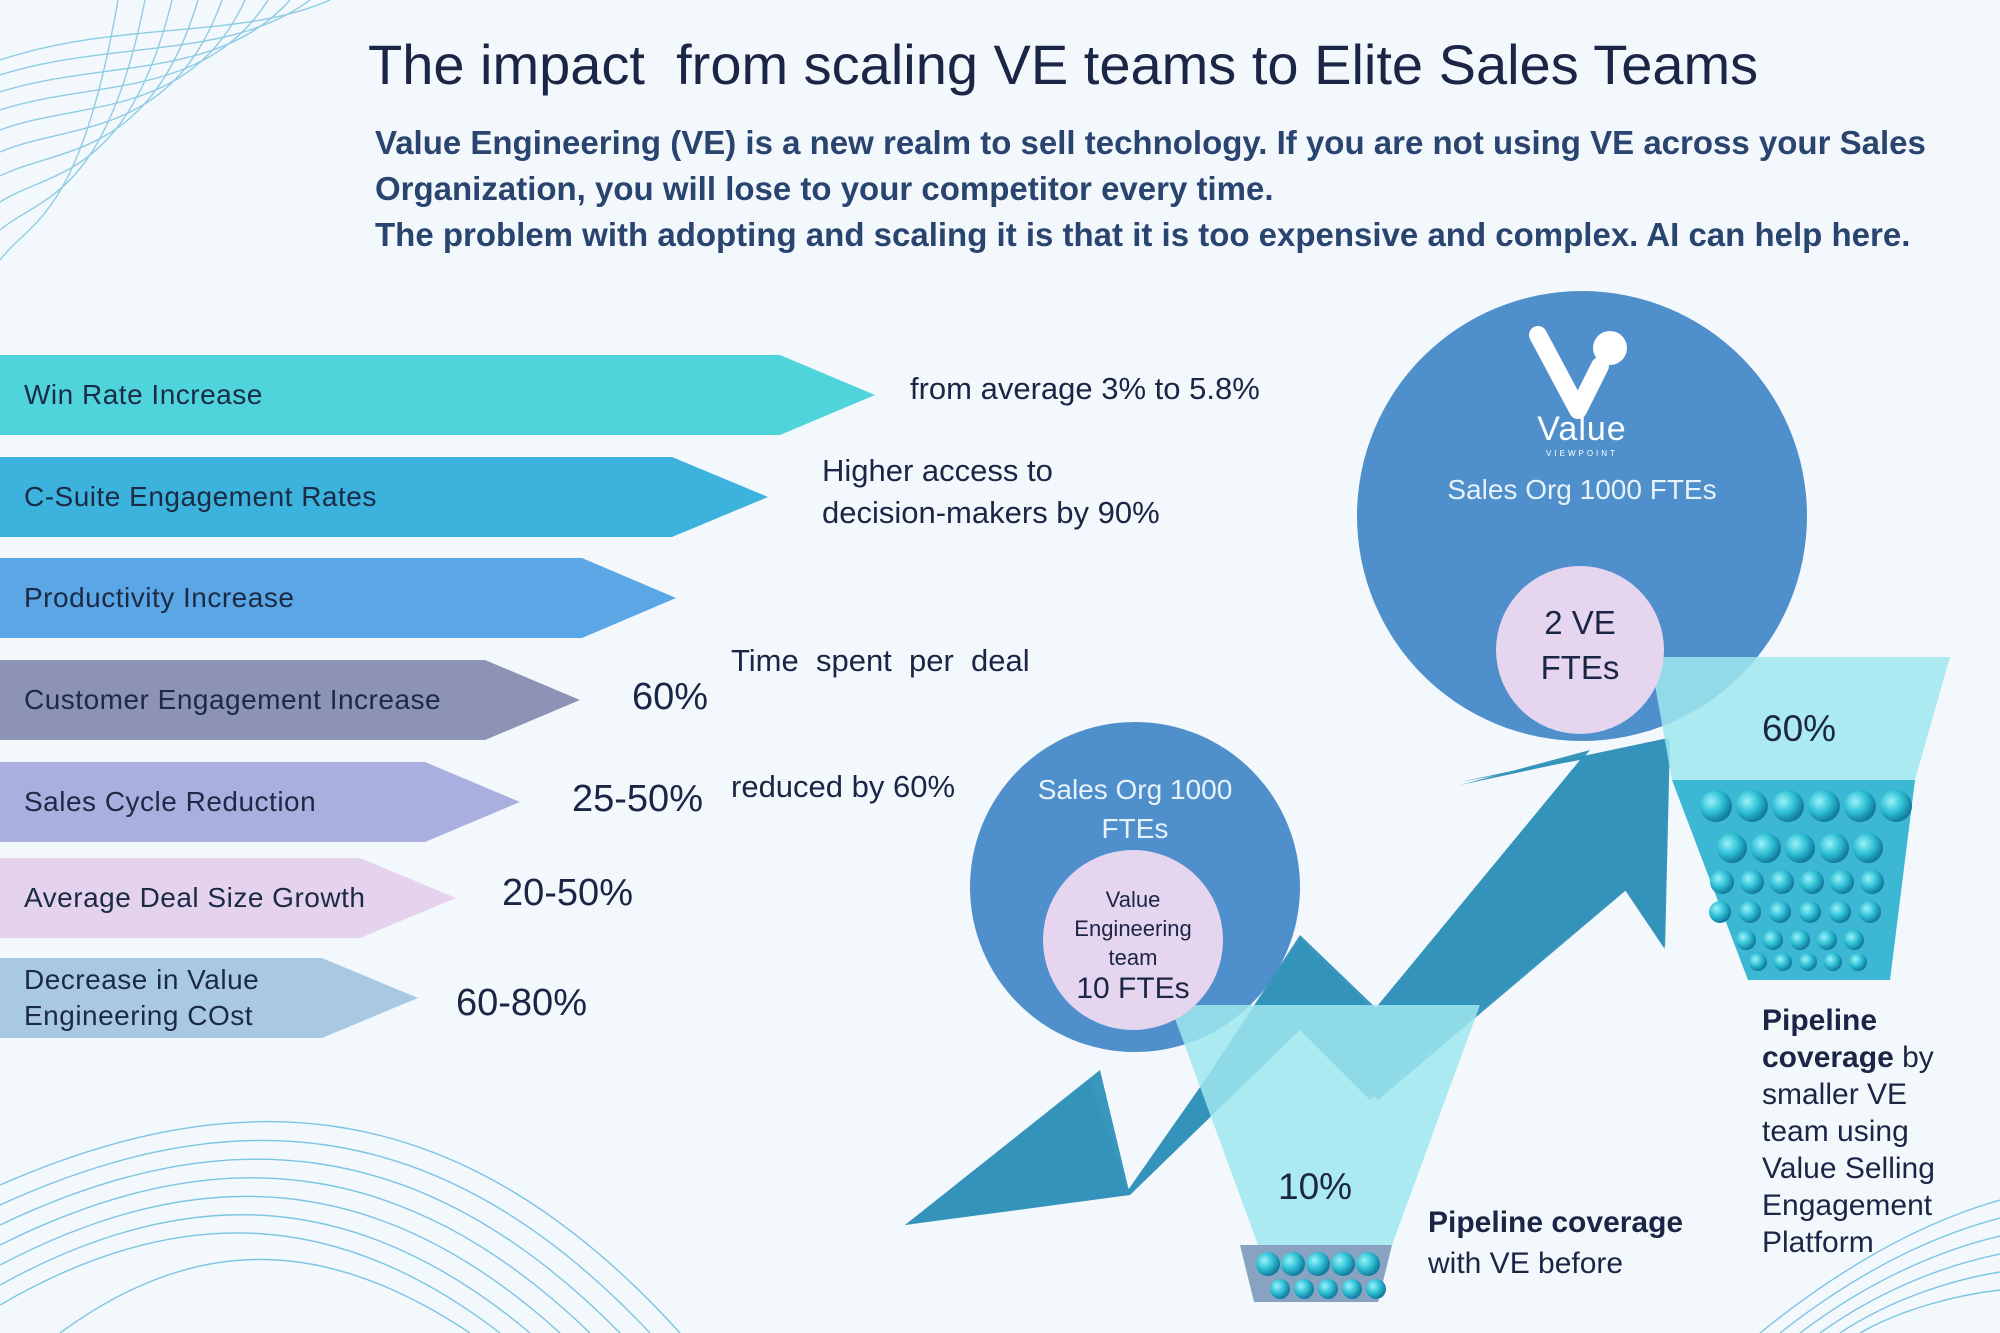 Image resolution: width=2000 pixels, height=1333 pixels. I want to click on after-org-label: Sales Org 1000 FTEs, so click(1582, 489).